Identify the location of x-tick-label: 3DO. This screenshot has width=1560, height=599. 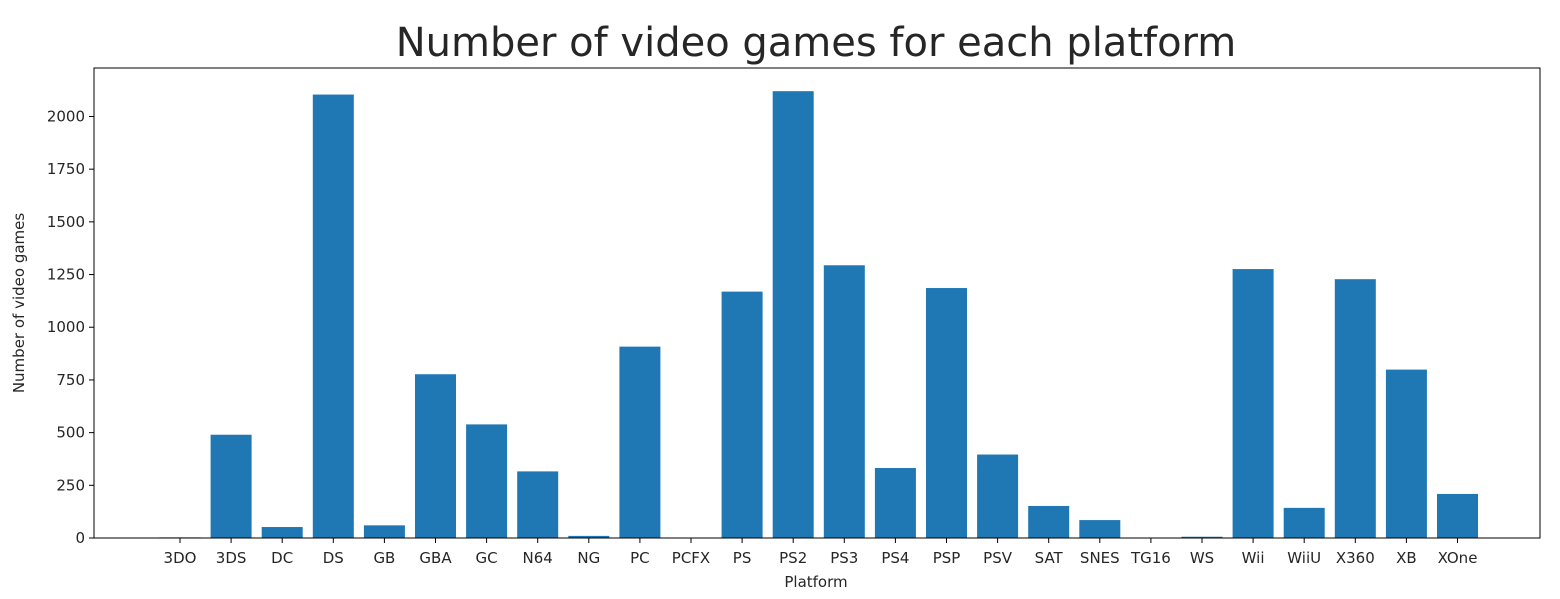
(180, 558).